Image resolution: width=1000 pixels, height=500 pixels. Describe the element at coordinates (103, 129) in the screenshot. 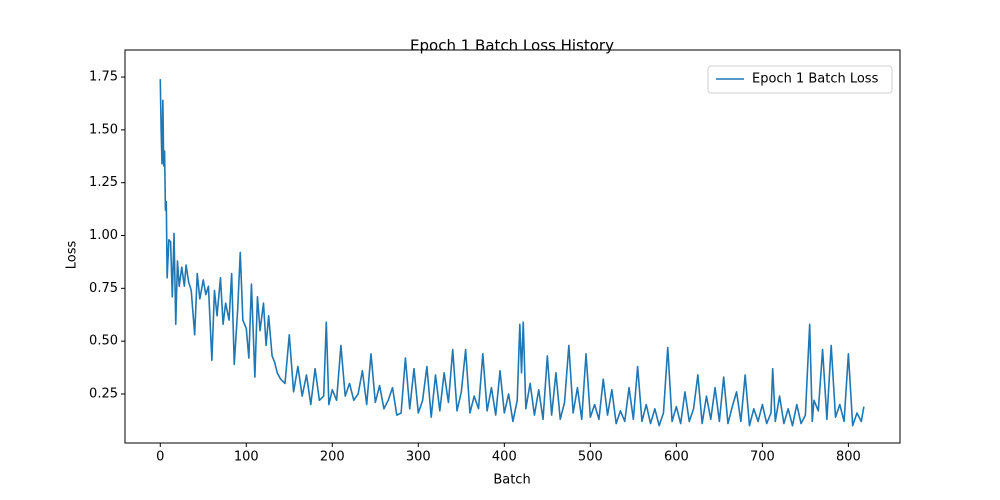

I see `y-tick-label: 1.50` at that location.